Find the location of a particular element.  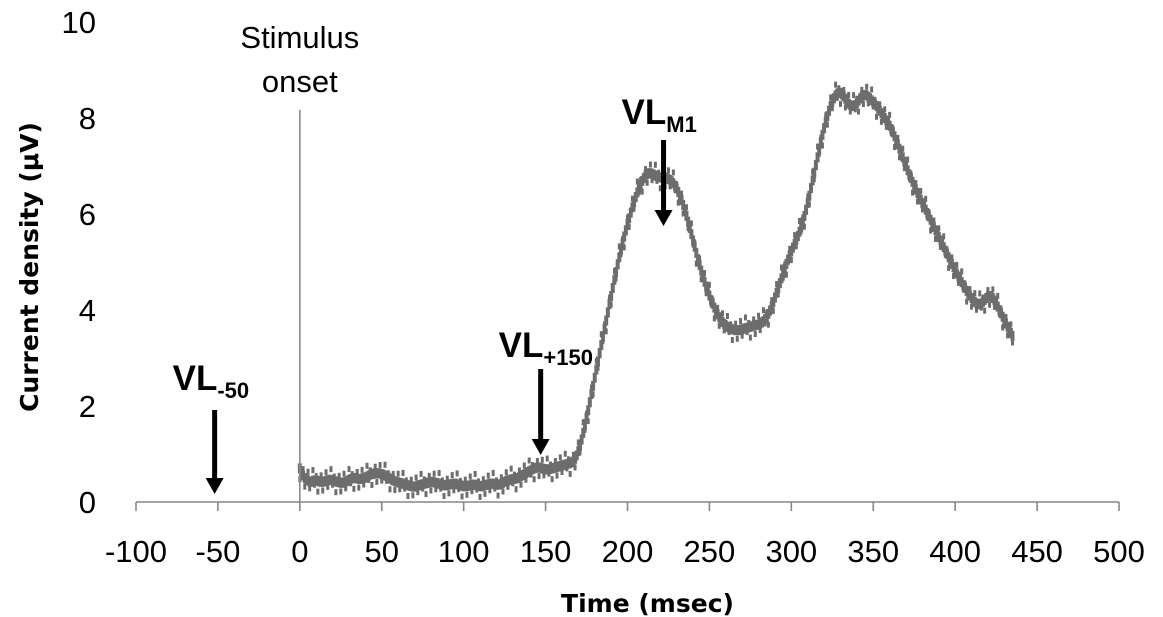

annotation-arrow: VL+150 is located at coordinates (546, 390).